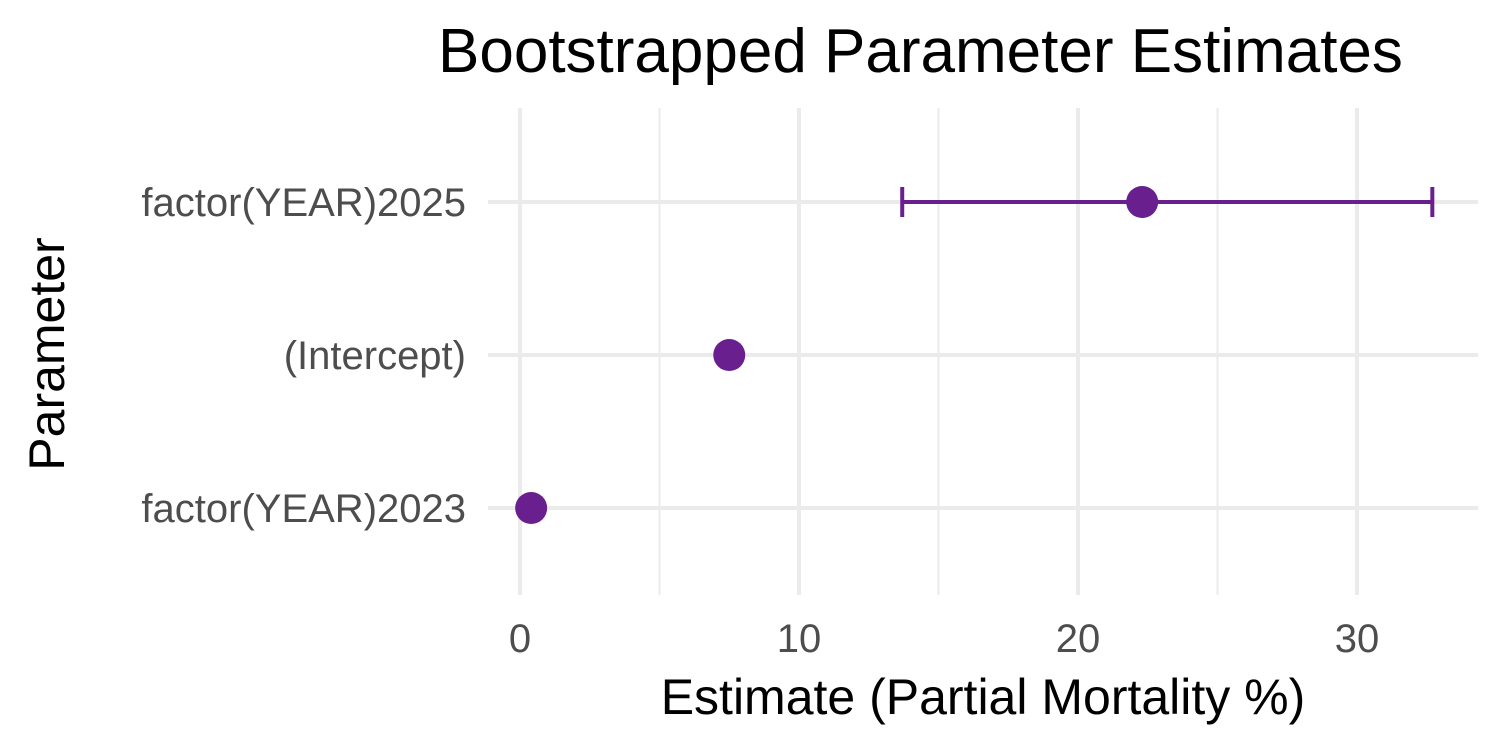  What do you see at coordinates (920, 51) in the screenshot?
I see `chart-title: Bootstrapped Parameter Estimates` at bounding box center [920, 51].